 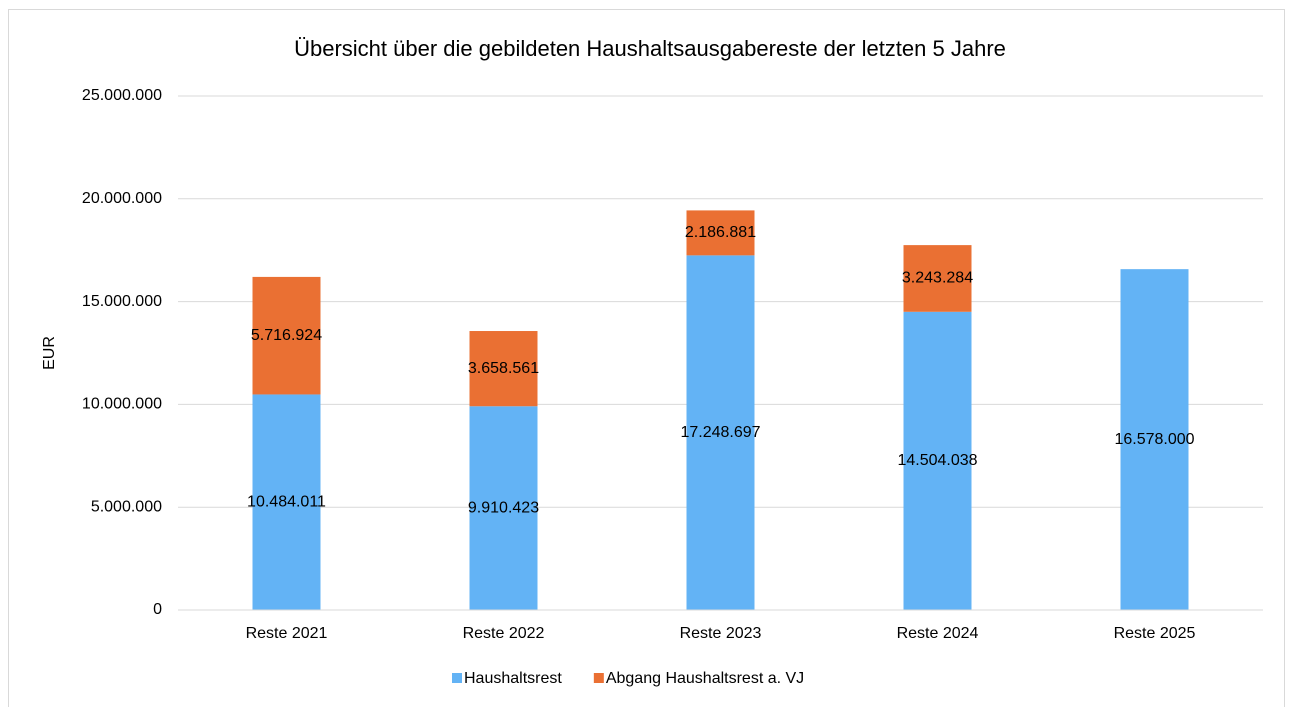 I want to click on y-tick-label: 25.000.000, so click(x=122, y=95).